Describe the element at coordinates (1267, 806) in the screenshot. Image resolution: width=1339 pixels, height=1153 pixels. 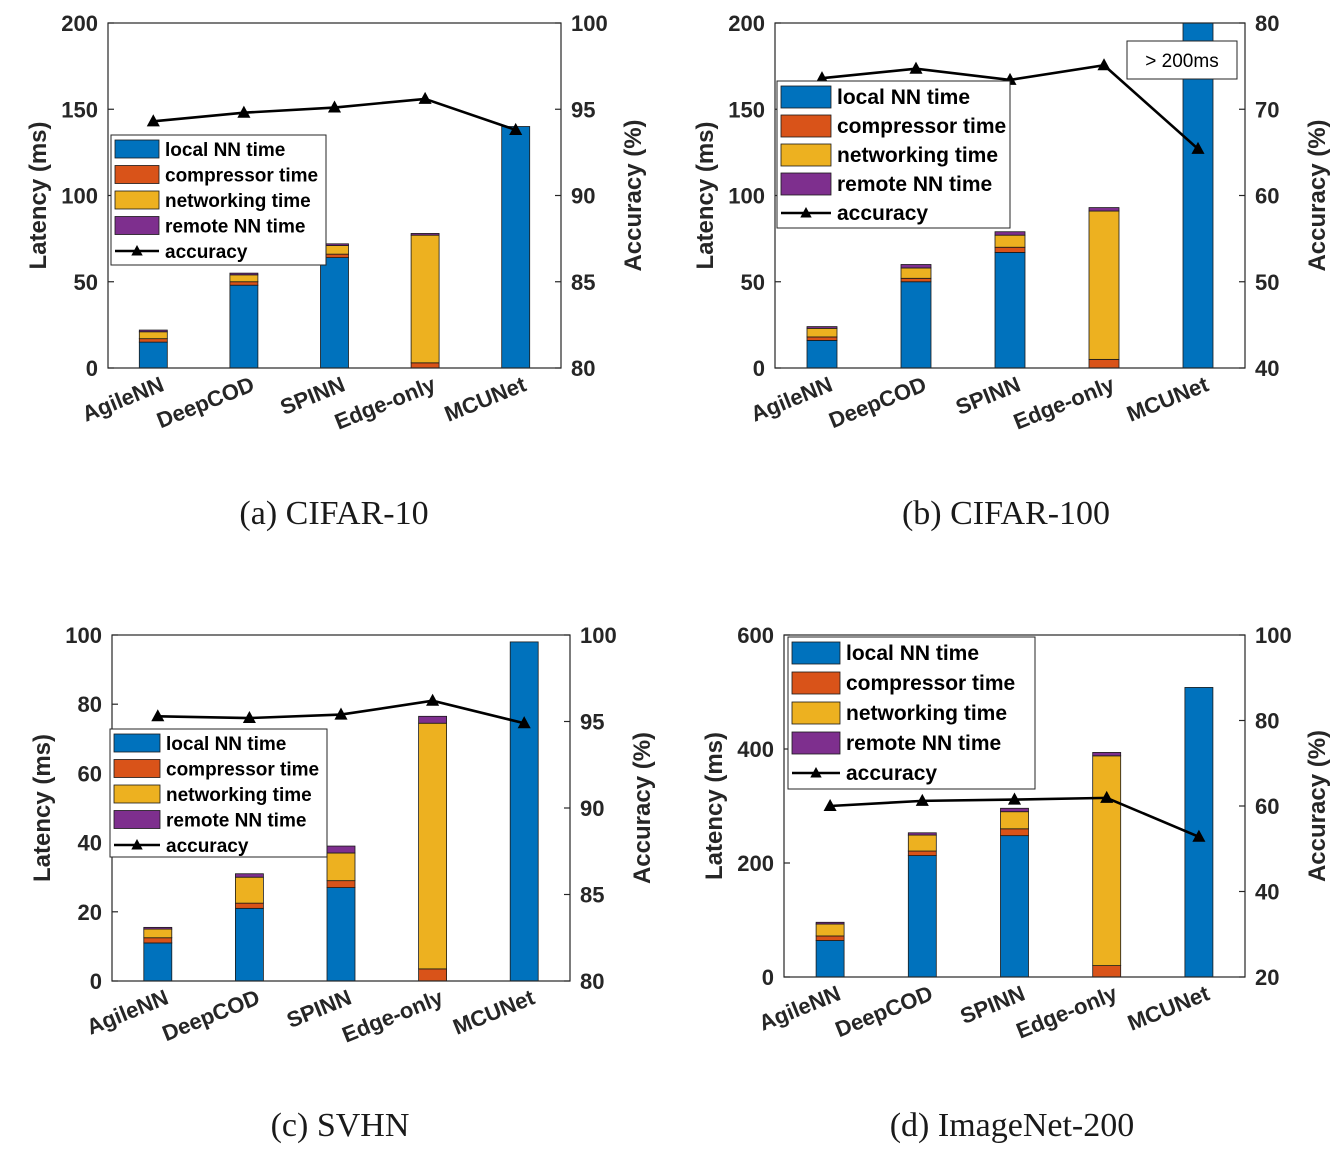
I see `right-tick-label: 60` at that location.